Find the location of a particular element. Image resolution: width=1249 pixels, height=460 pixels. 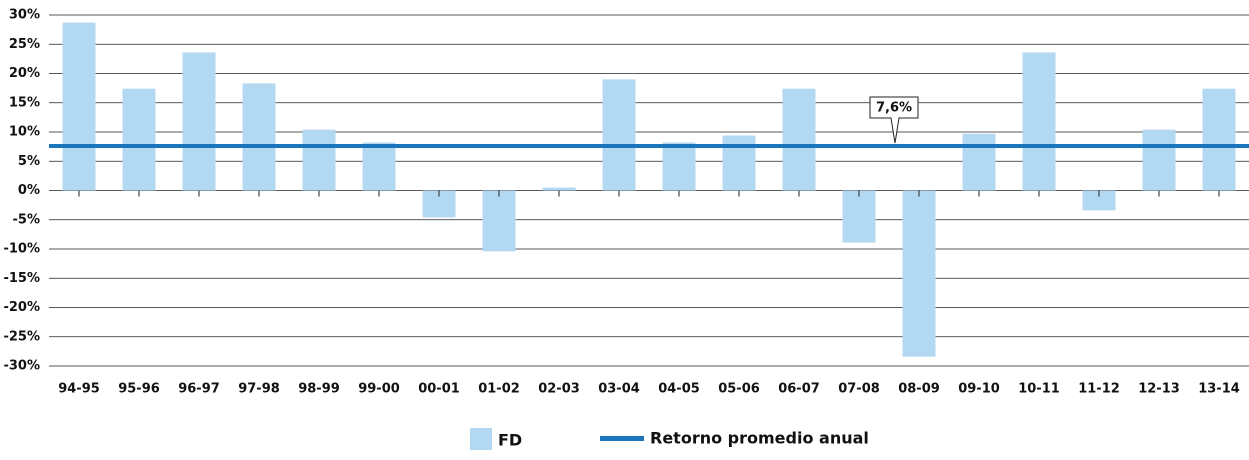

x-tick-label: 00-01 is located at coordinates (439, 389).